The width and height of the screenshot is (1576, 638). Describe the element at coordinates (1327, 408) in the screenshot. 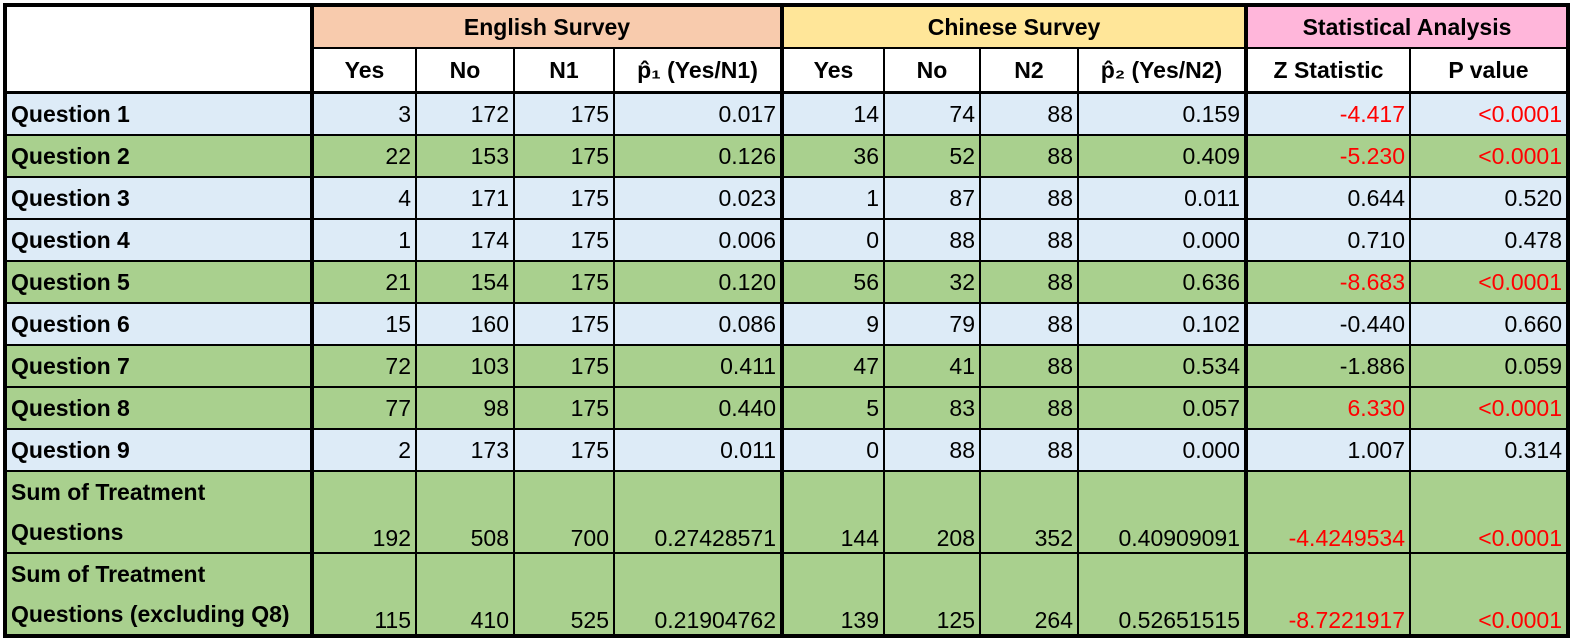

I see `z-statistic-cell: 6.330` at that location.